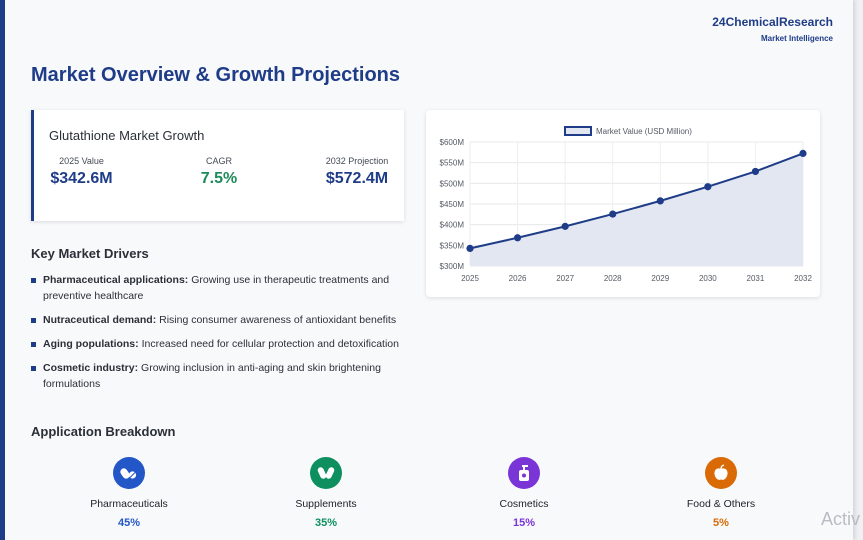 The image size is (863, 540). Describe the element at coordinates (721, 523) in the screenshot. I see `application-percent: 5%` at that location.